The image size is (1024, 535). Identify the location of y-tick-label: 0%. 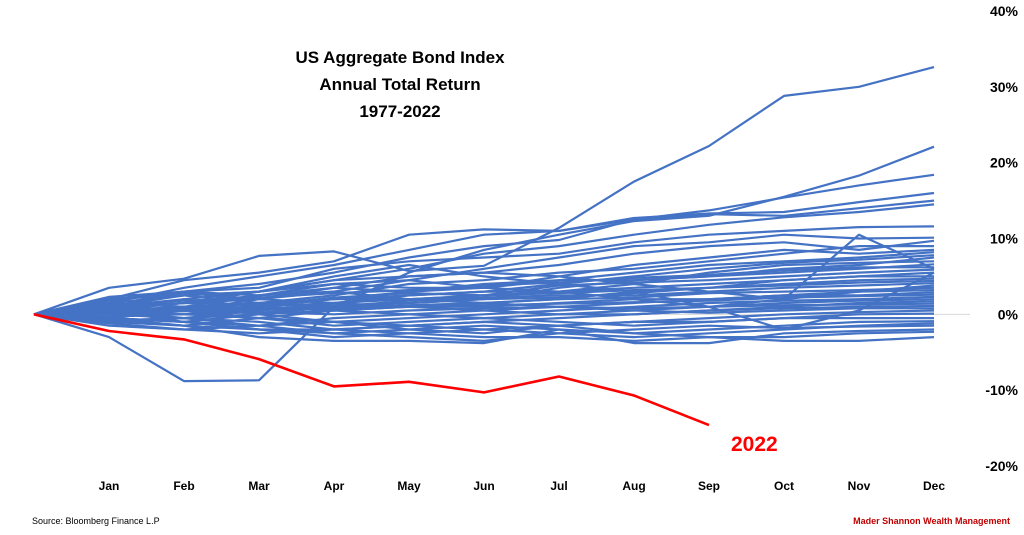
(1008, 314).